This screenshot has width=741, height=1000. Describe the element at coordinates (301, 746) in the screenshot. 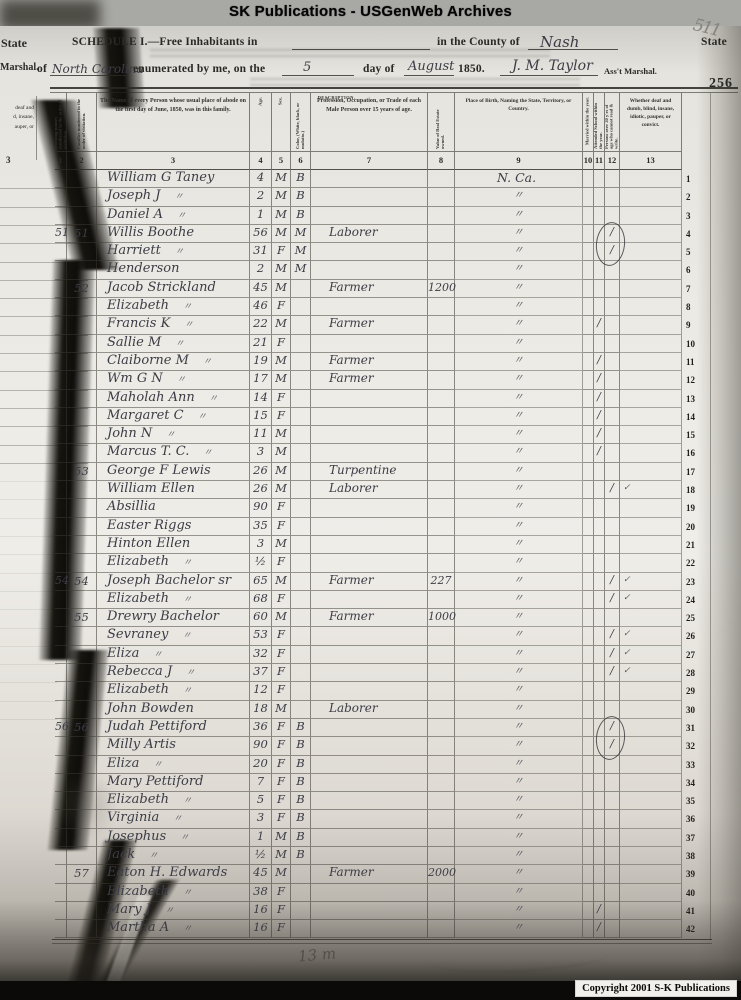

I see `cell-color: B` at that location.